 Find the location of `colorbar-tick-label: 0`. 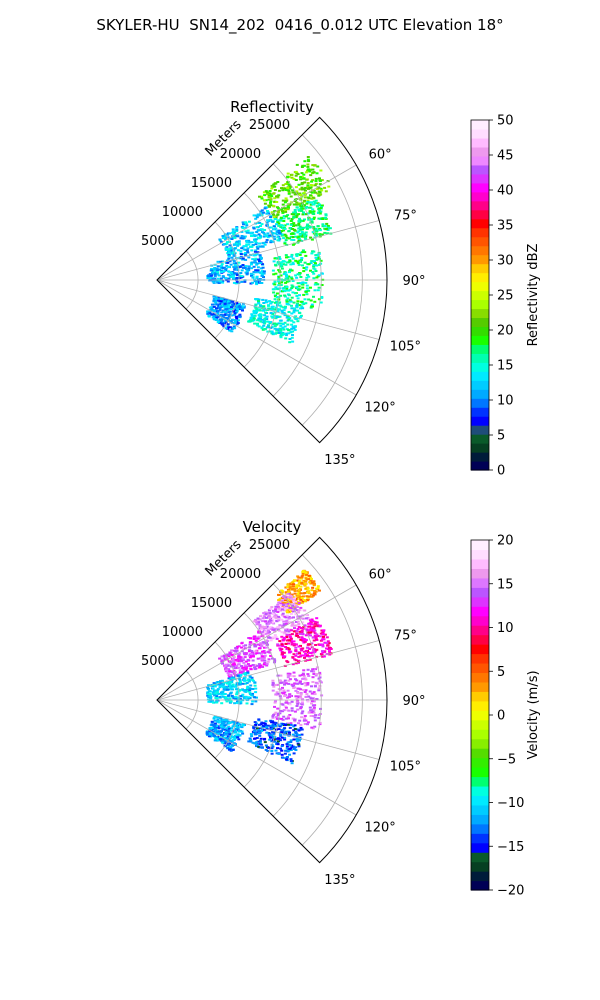

colorbar-tick-label: 0 is located at coordinates (501, 716).